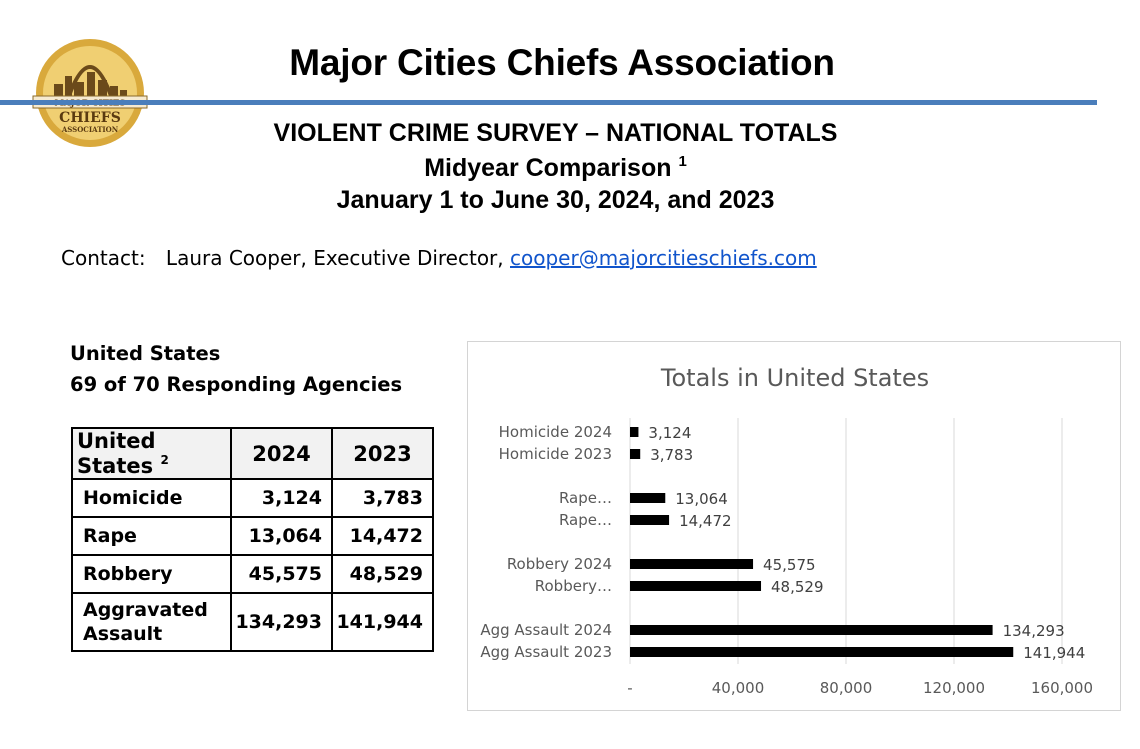  What do you see at coordinates (281, 498) in the screenshot?
I see `cell-2024: 3,124` at bounding box center [281, 498].